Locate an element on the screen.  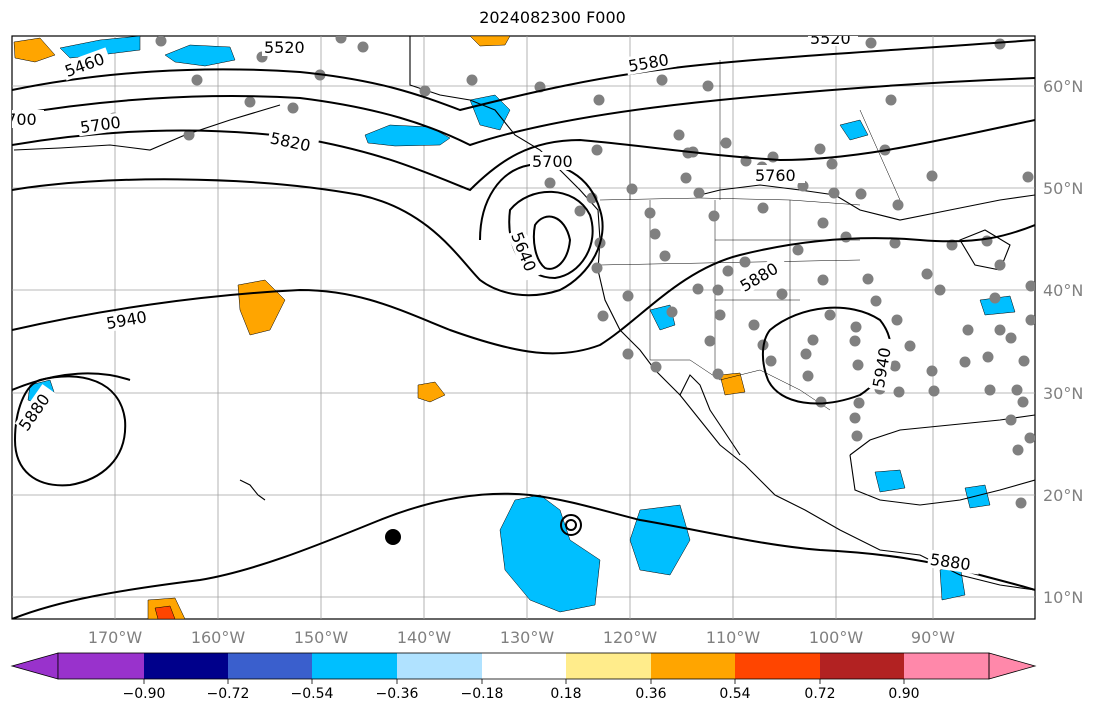
colorbar-tick-label: −0.72 is located at coordinates (228, 694).